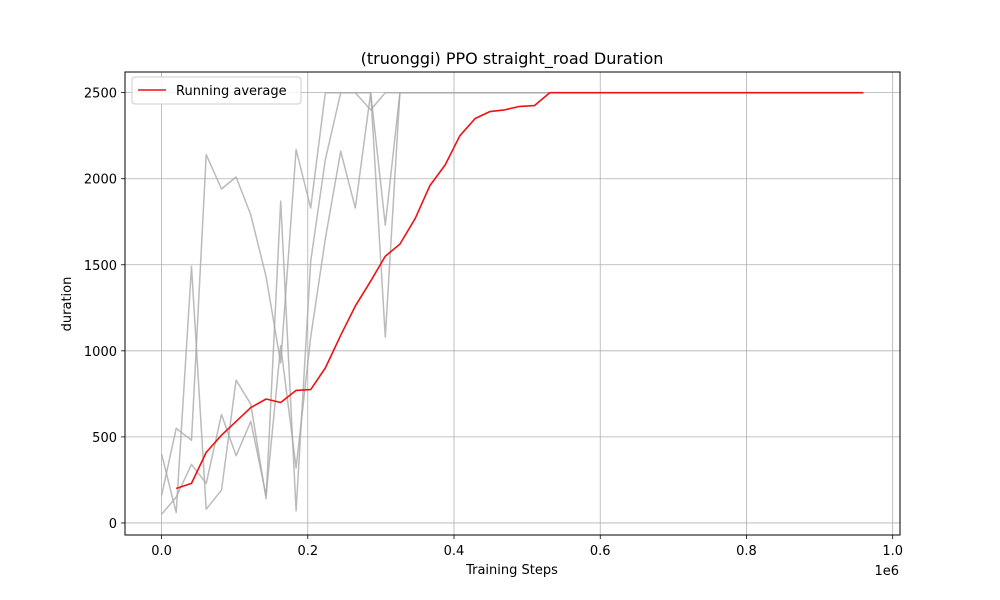  I want to click on y-tick-label: 2000, so click(100, 180).